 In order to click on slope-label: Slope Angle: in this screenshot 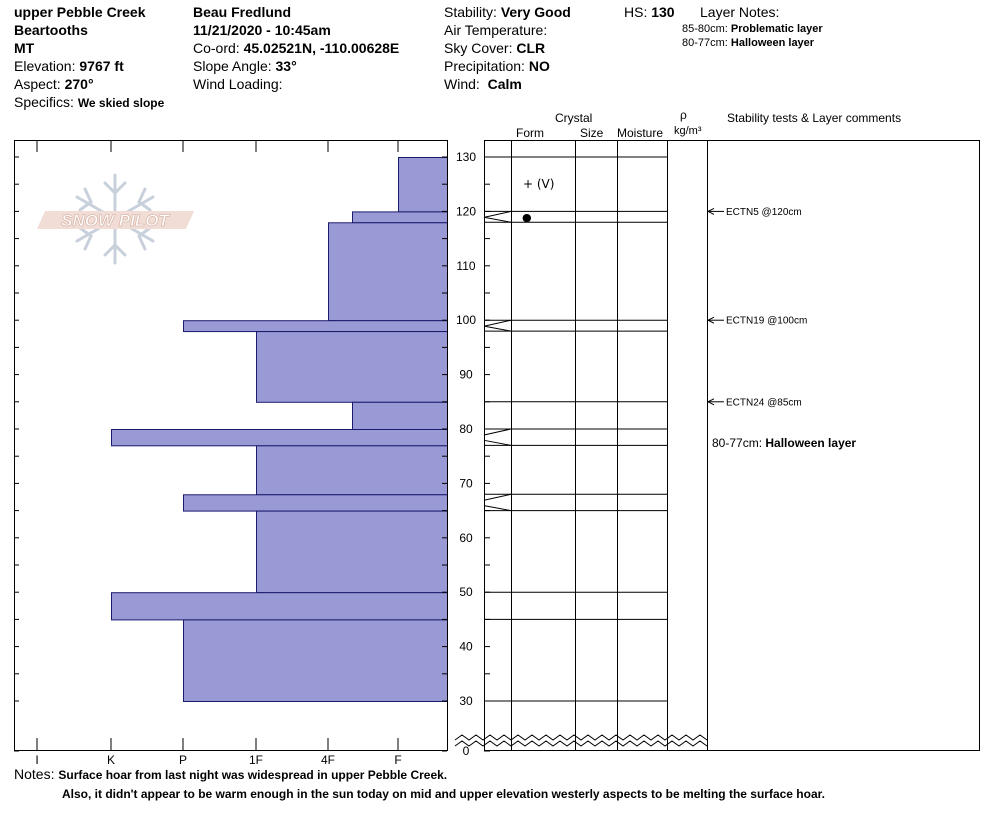, I will do `click(232, 66)`.